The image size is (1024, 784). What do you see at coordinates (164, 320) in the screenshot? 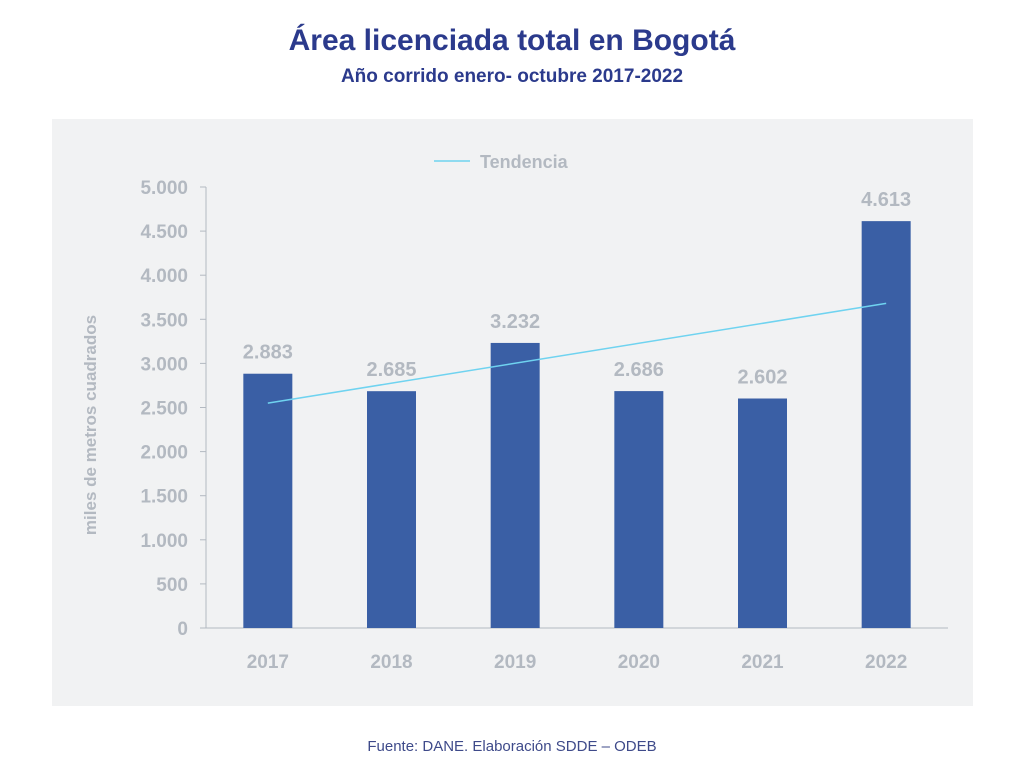
I see `y-tick-label: 3.500` at bounding box center [164, 320].